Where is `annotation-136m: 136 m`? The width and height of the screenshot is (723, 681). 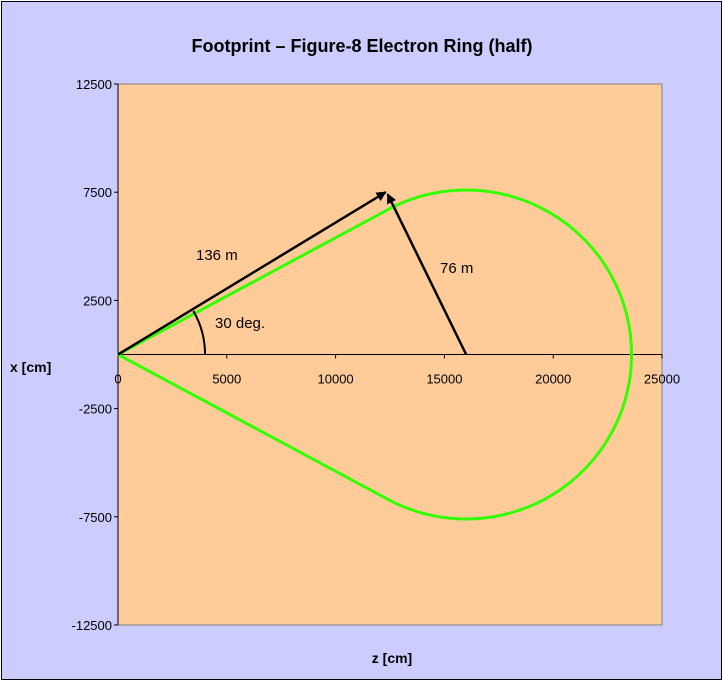
annotation-136m: 136 m is located at coordinates (217, 255).